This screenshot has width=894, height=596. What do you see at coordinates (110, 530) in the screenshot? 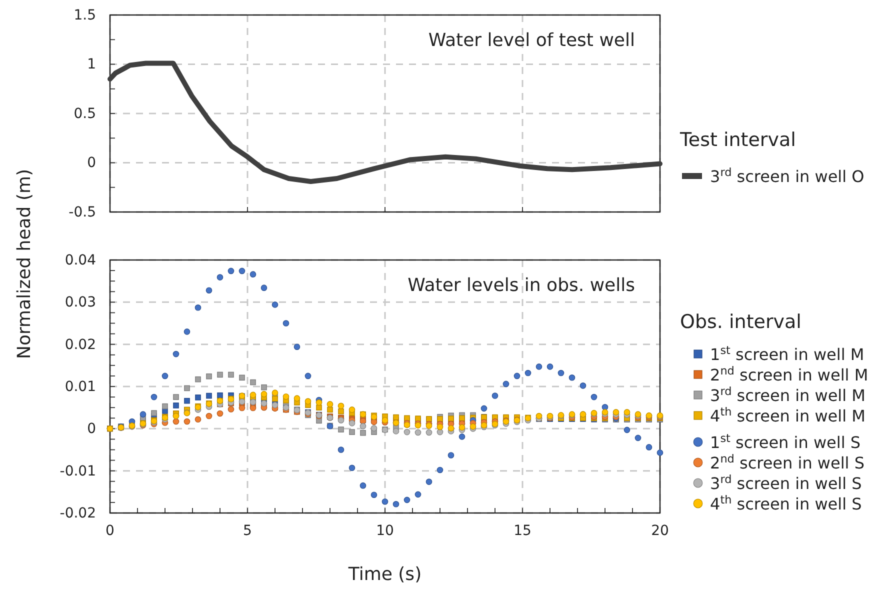
I see `x-tick-label: 0` at bounding box center [110, 530].